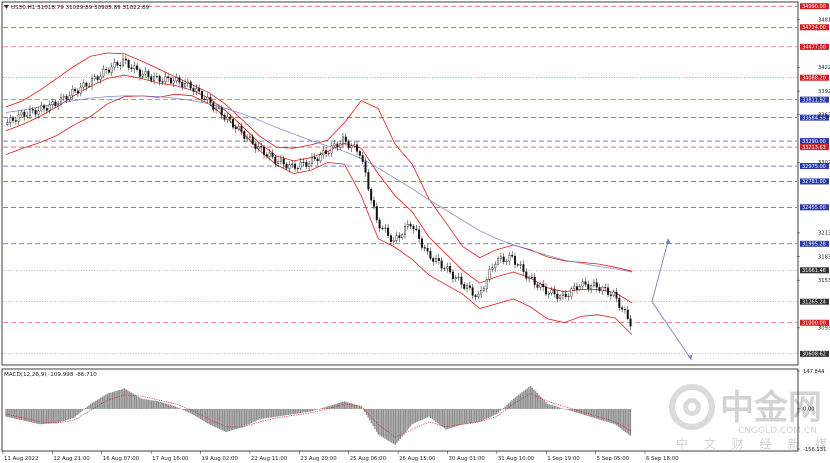 The width and height of the screenshot is (830, 463). What do you see at coordinates (466, 459) in the screenshot?
I see `x-tick-label: 30 Aug 01:00` at bounding box center [466, 459].